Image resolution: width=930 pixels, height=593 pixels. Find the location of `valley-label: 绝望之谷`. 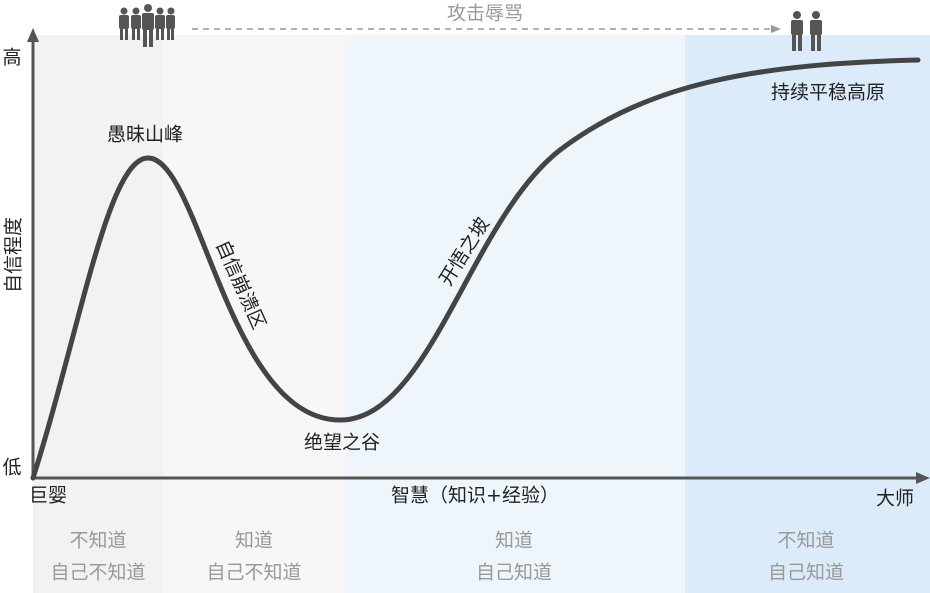

valley-label: 绝望之谷 is located at coordinates (342, 443).